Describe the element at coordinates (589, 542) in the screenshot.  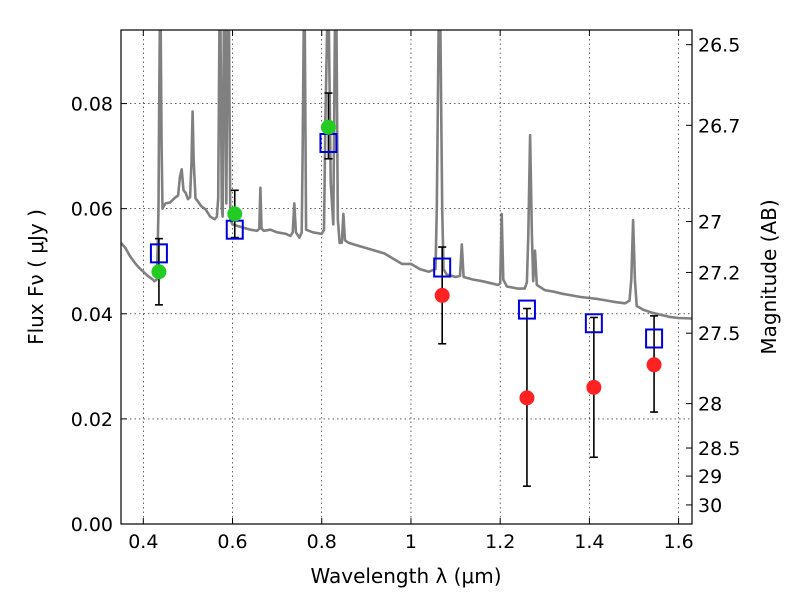
I see `x-tick-label: 1.4` at that location.